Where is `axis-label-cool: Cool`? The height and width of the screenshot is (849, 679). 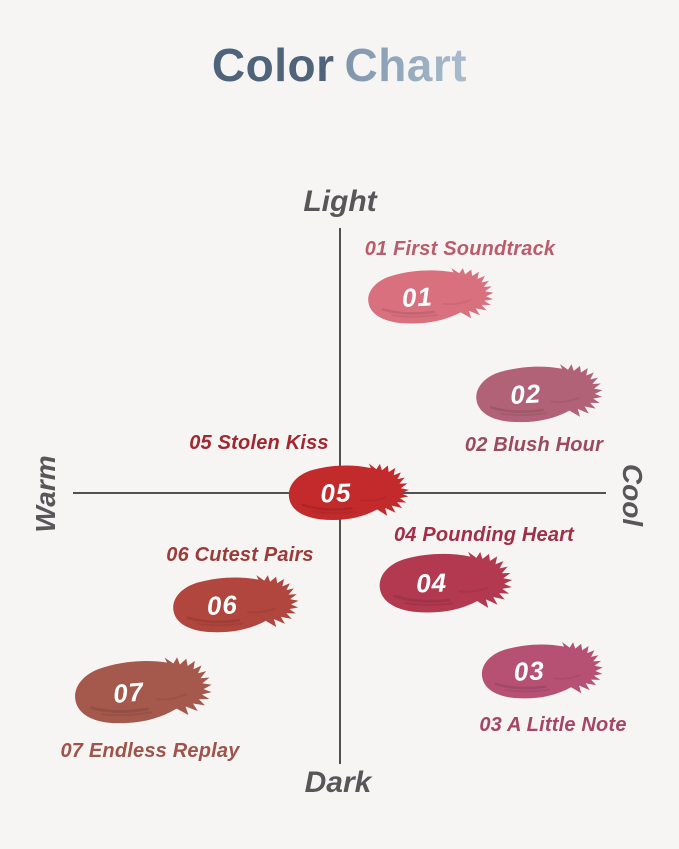
axis-label-cool: Cool is located at coordinates (632, 495).